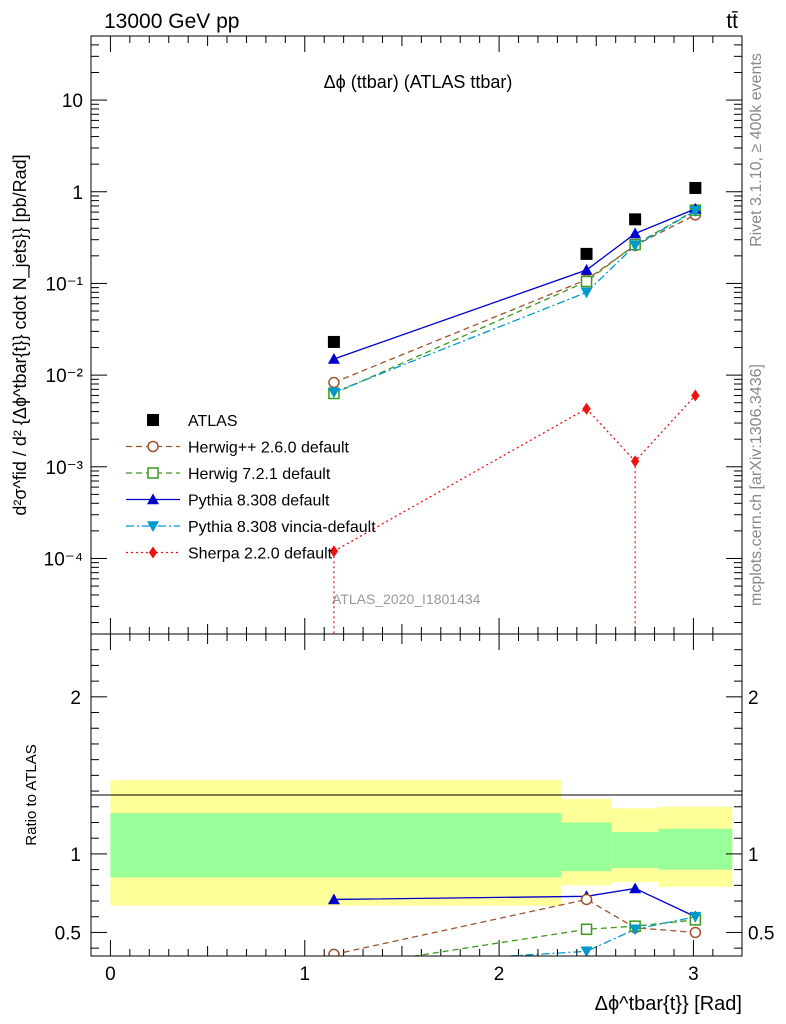 The image size is (786, 1024). I want to click on ratio-series-group, so click(514, 919).